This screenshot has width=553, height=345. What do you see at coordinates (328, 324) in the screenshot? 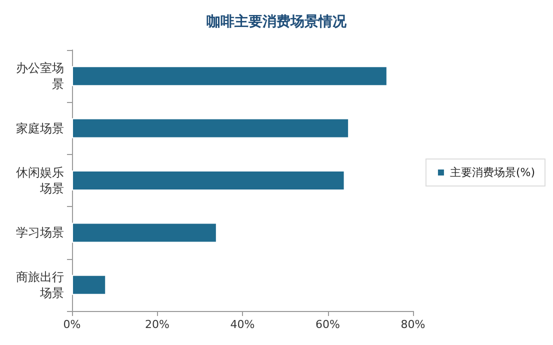
I see `x-tick-label: 60%` at bounding box center [328, 324].